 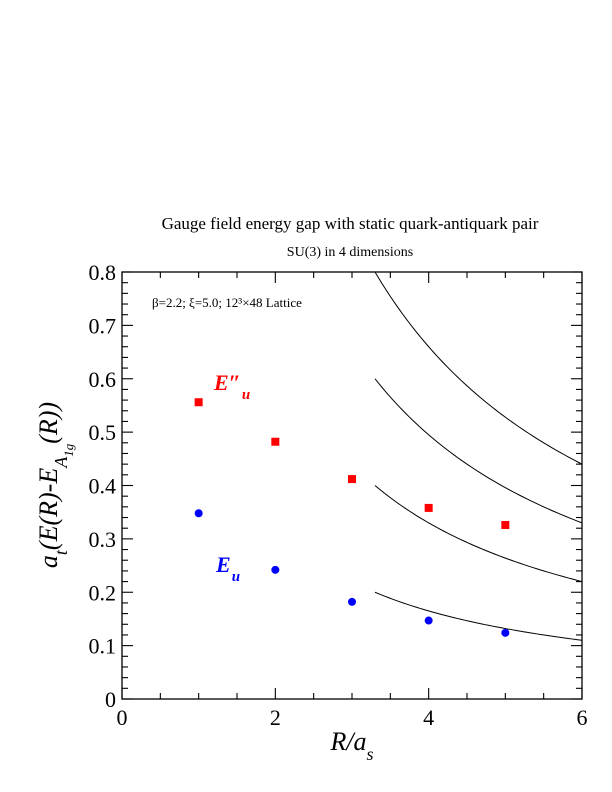 I want to click on y-axis-label: at(E(R)-EA1g(R)), so click(x=55, y=485).